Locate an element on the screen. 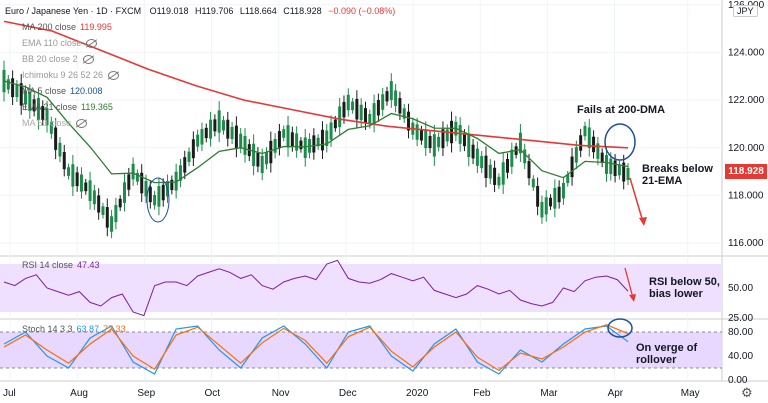  stoch-d-line is located at coordinates (316, 348).